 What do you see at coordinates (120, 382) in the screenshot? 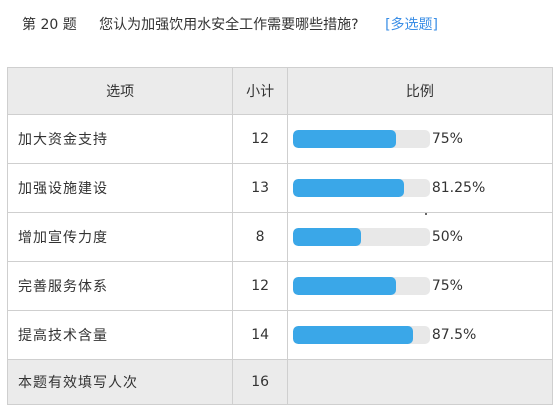
I see `total-label: 本题有效填写人次` at bounding box center [120, 382].